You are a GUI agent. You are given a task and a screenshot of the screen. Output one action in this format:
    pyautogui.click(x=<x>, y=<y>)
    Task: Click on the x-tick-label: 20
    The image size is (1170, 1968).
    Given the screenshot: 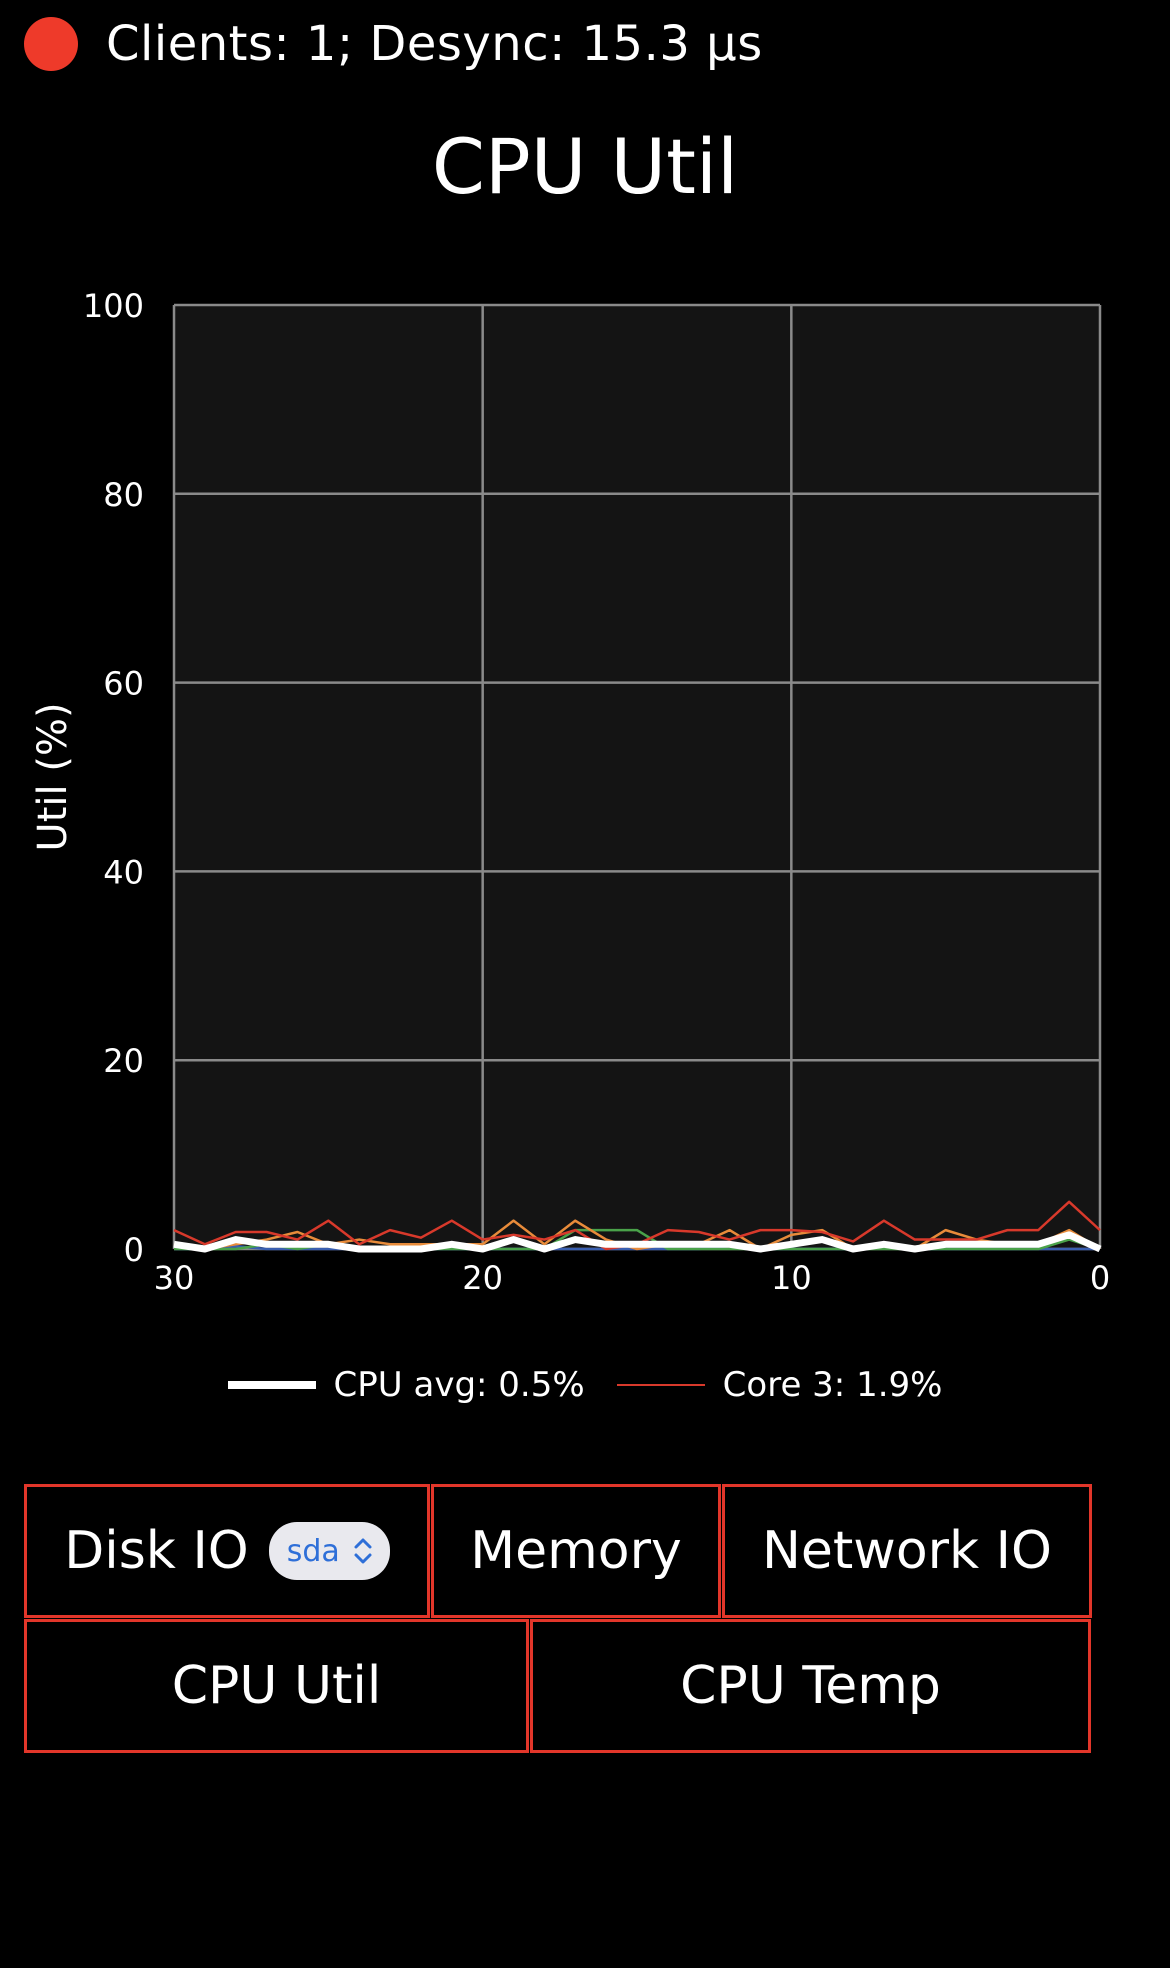 What is the action you would take?
    pyautogui.click(x=482, y=1278)
    